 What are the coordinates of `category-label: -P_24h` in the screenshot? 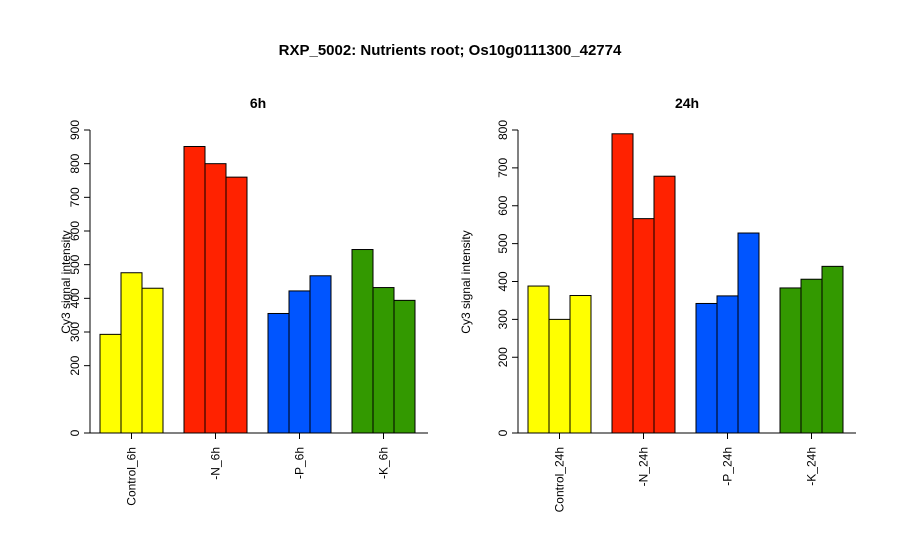 It's located at (728, 466).